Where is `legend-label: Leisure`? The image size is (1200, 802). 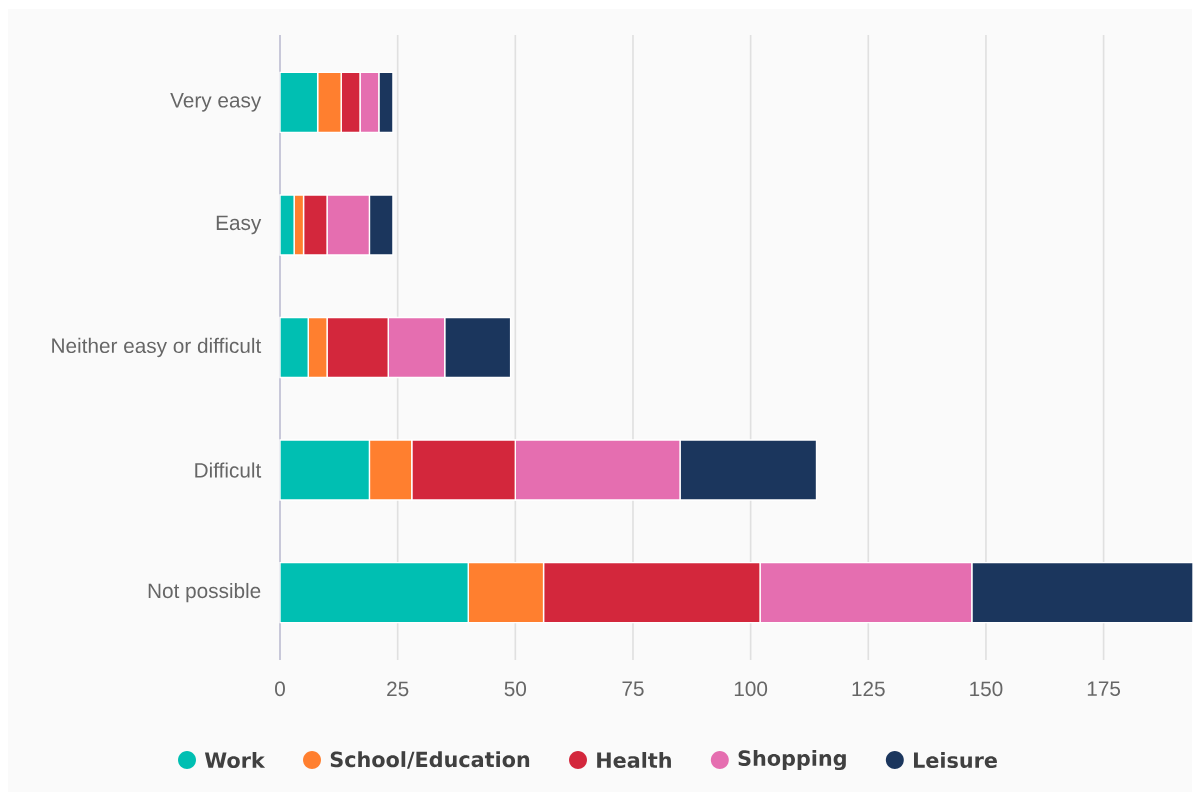
legend-label: Leisure is located at coordinates (955, 760).